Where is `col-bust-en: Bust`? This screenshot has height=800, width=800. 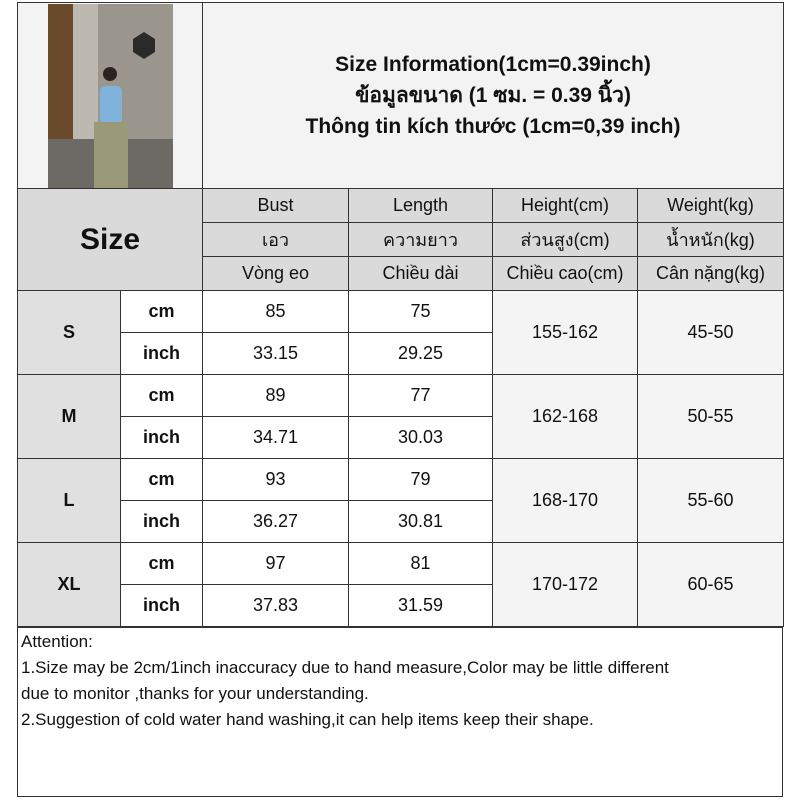 col-bust-en: Bust is located at coordinates (275, 205).